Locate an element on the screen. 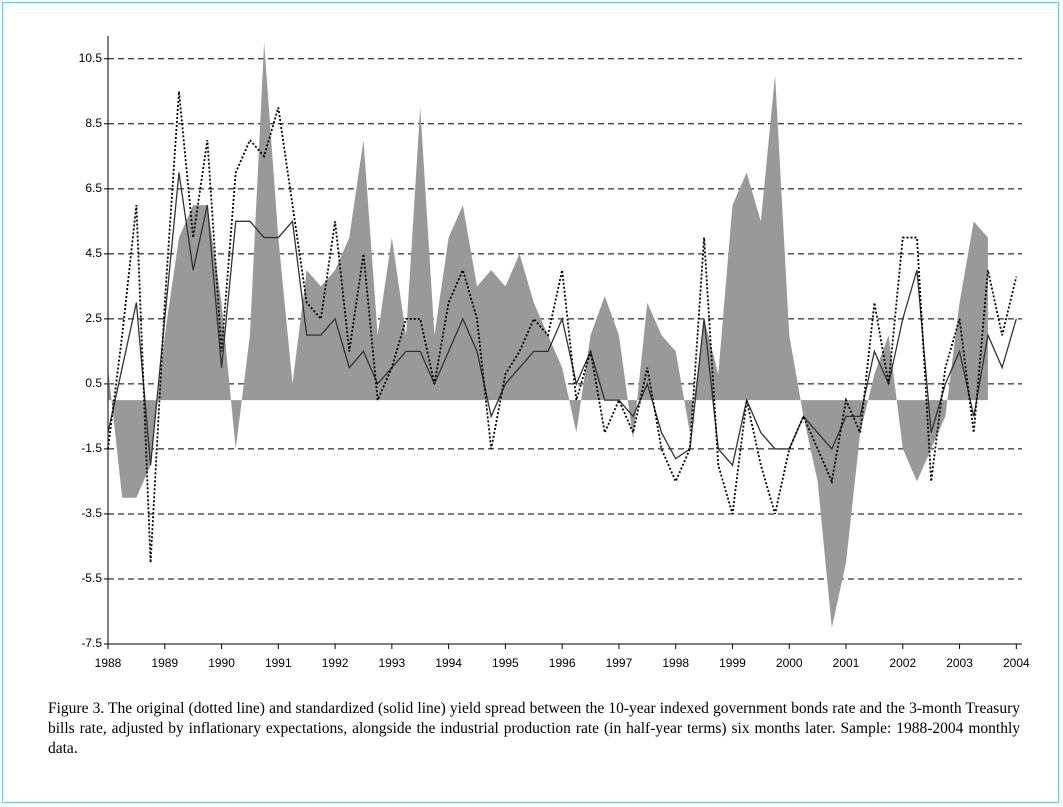  x-tick-label: 1997 is located at coordinates (619, 663).